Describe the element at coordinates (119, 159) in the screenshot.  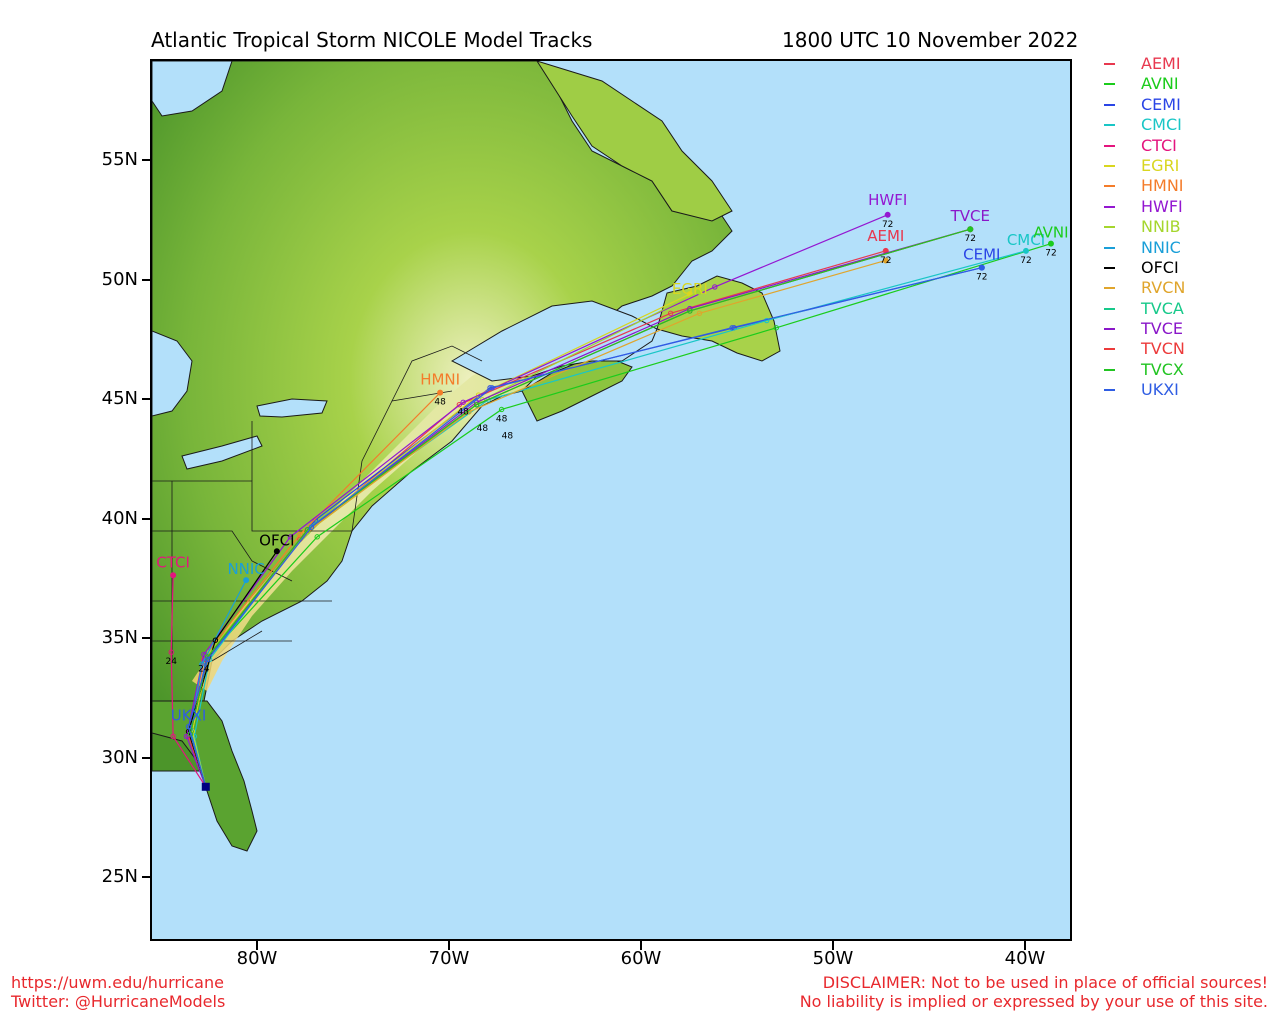
I see `lat-label-55n: 55N` at that location.